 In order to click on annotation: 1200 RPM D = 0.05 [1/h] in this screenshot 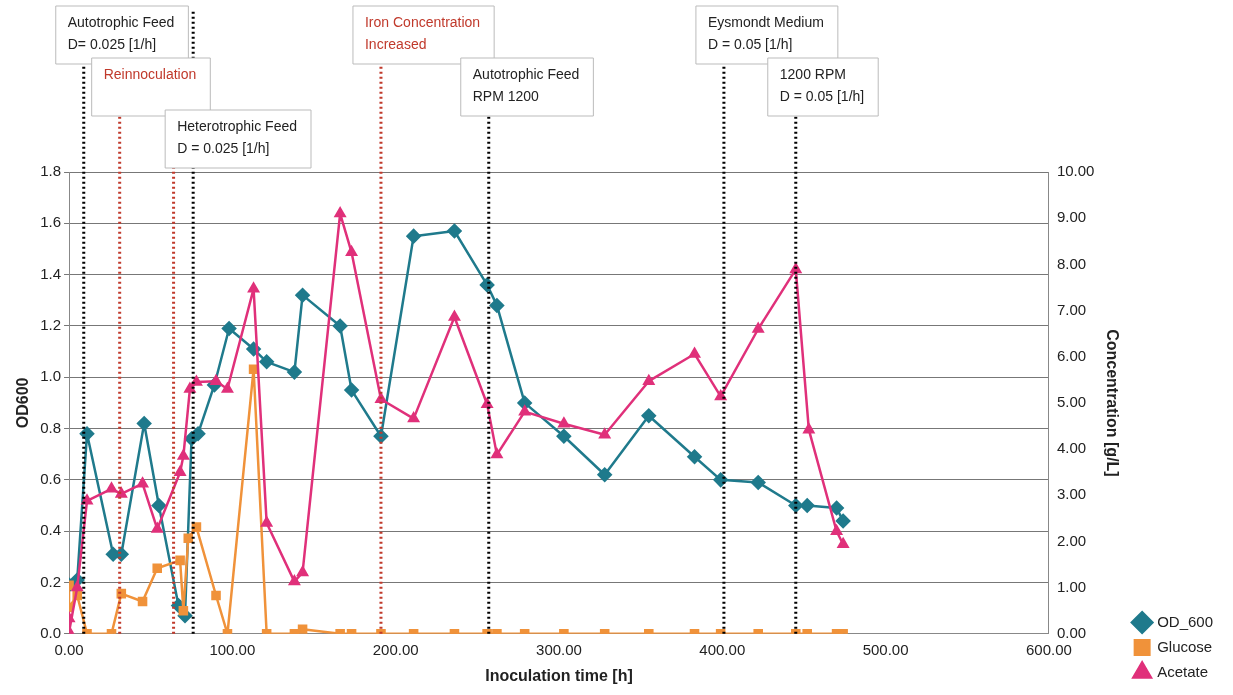, I will do `click(822, 84)`.